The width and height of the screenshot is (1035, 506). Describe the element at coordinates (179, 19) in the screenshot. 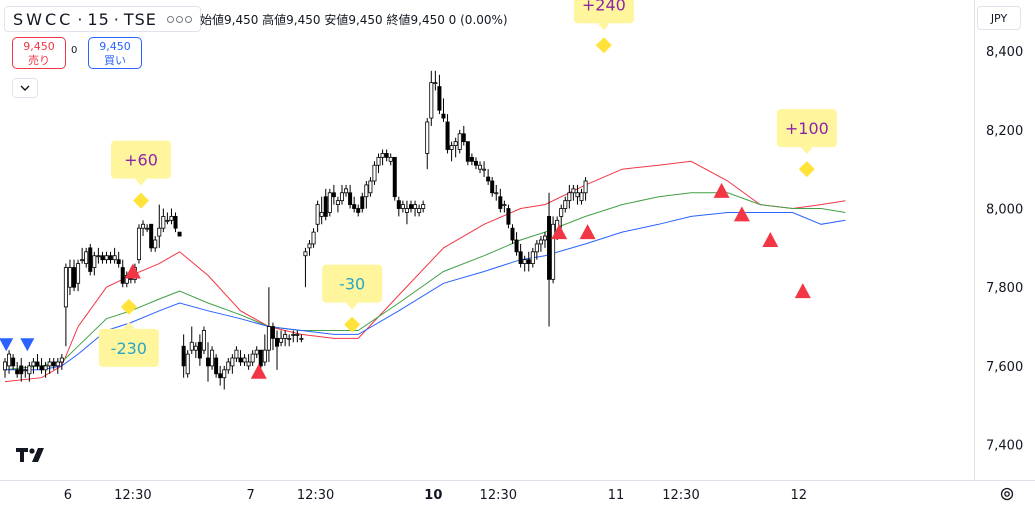

I see `status-dots-icon` at that location.